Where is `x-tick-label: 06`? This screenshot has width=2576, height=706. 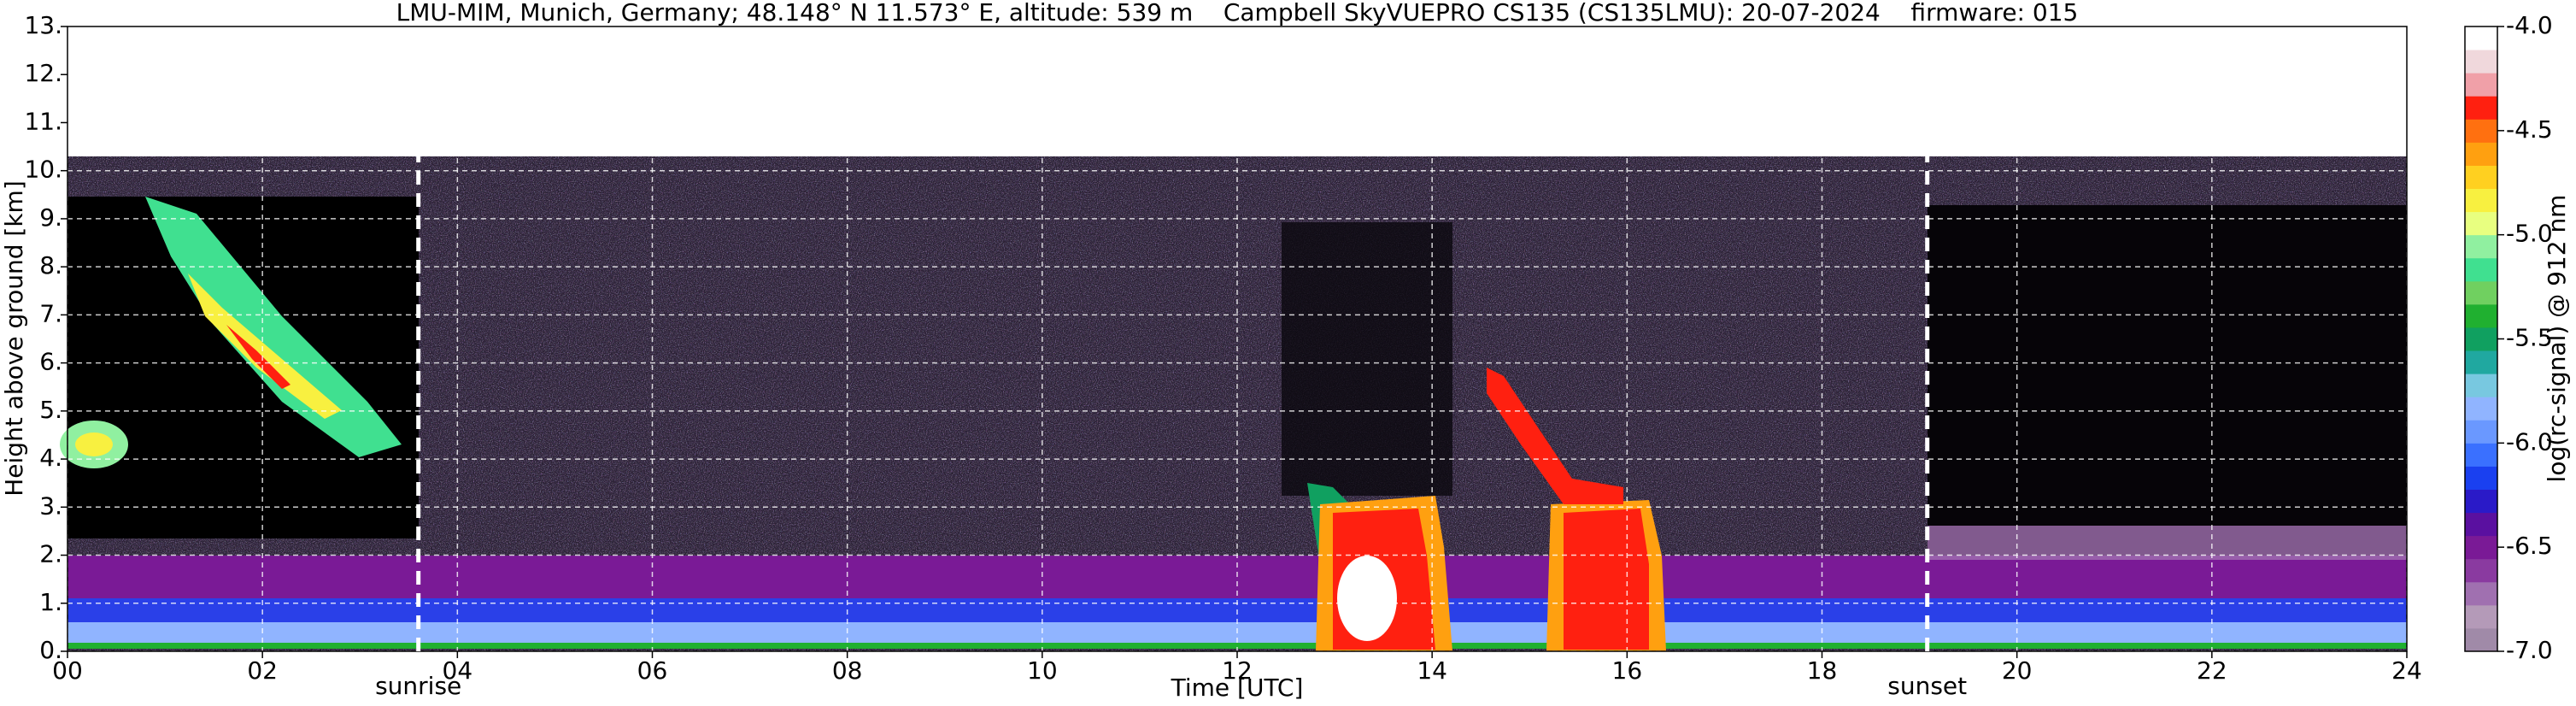
x-tick-label: 06 is located at coordinates (652, 670).